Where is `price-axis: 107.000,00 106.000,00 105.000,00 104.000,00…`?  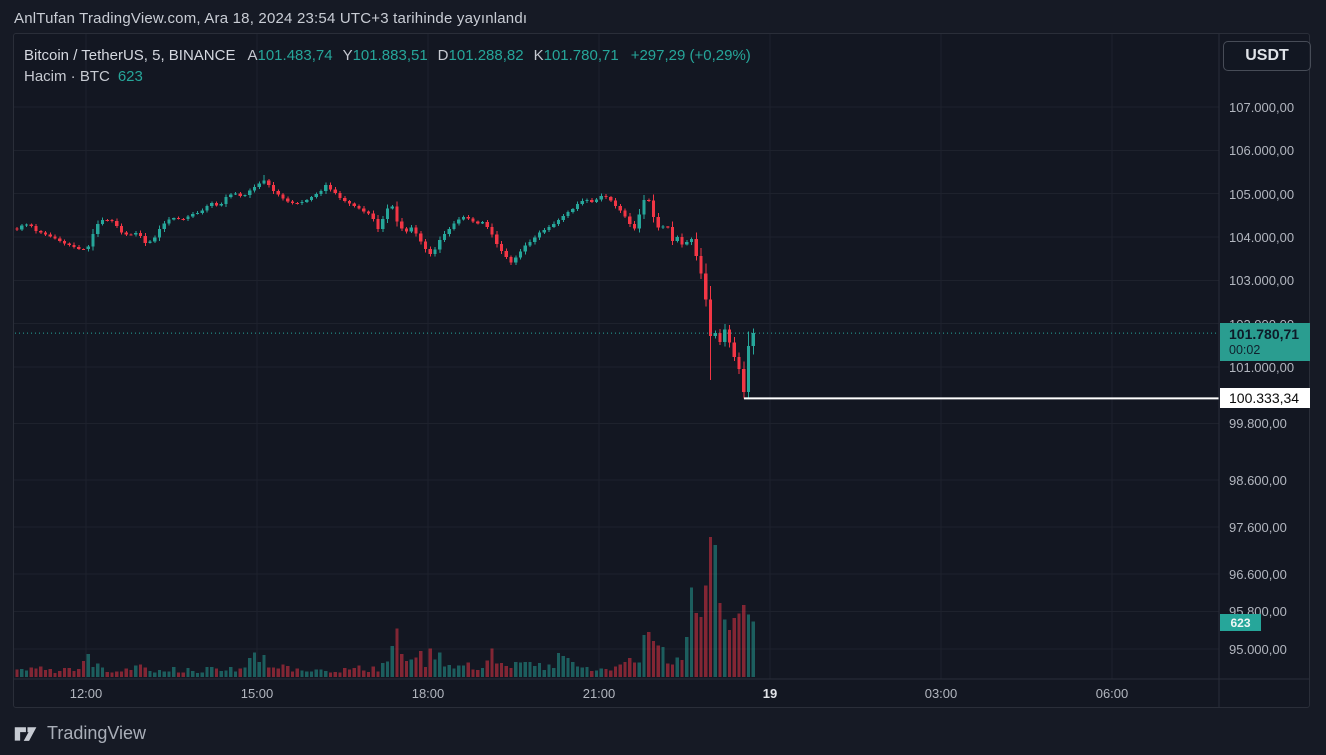
price-axis: 107.000,00 106.000,00 105.000,00 104.000,00… is located at coordinates (1264, 356).